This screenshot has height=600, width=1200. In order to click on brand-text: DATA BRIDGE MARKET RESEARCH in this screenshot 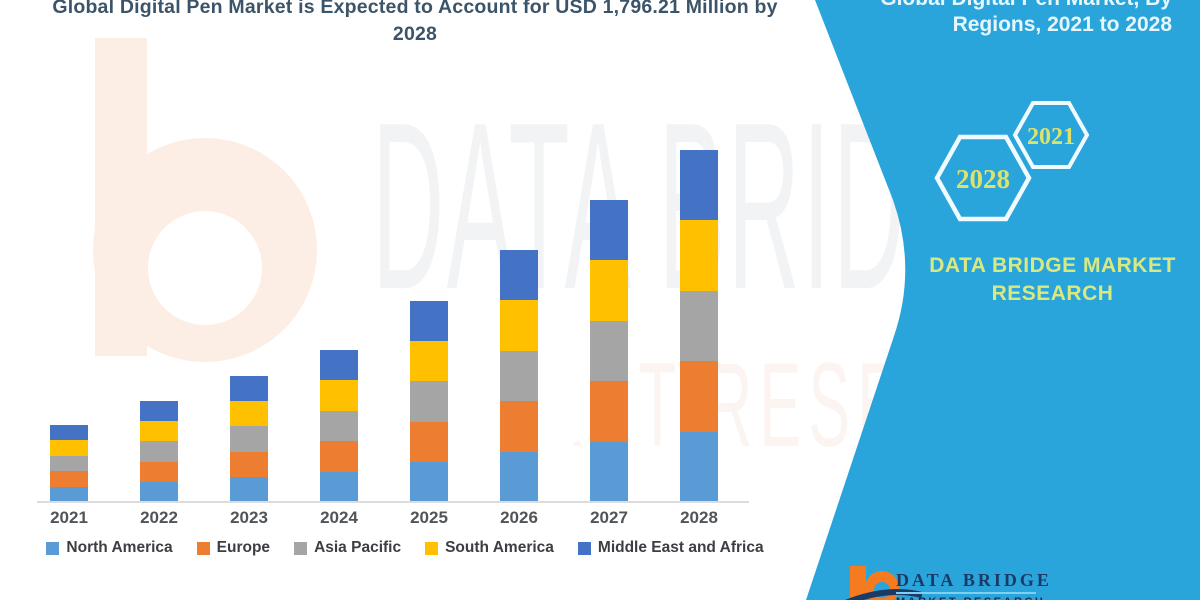, I will do `click(1052, 280)`.